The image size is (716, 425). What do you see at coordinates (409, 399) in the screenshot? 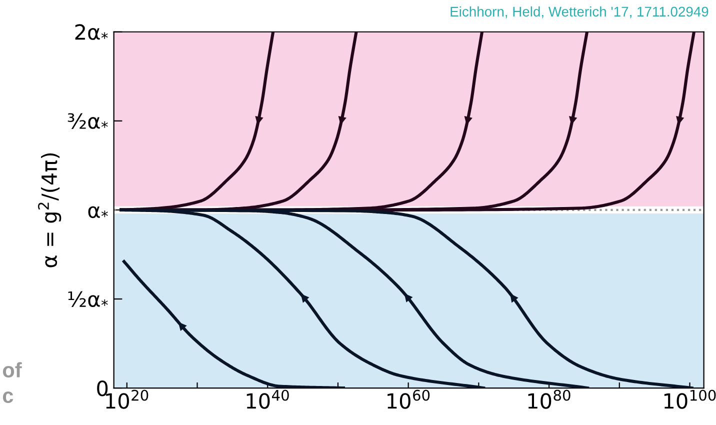
I see `x-tick-label: 10$^{60}$` at bounding box center [409, 399].